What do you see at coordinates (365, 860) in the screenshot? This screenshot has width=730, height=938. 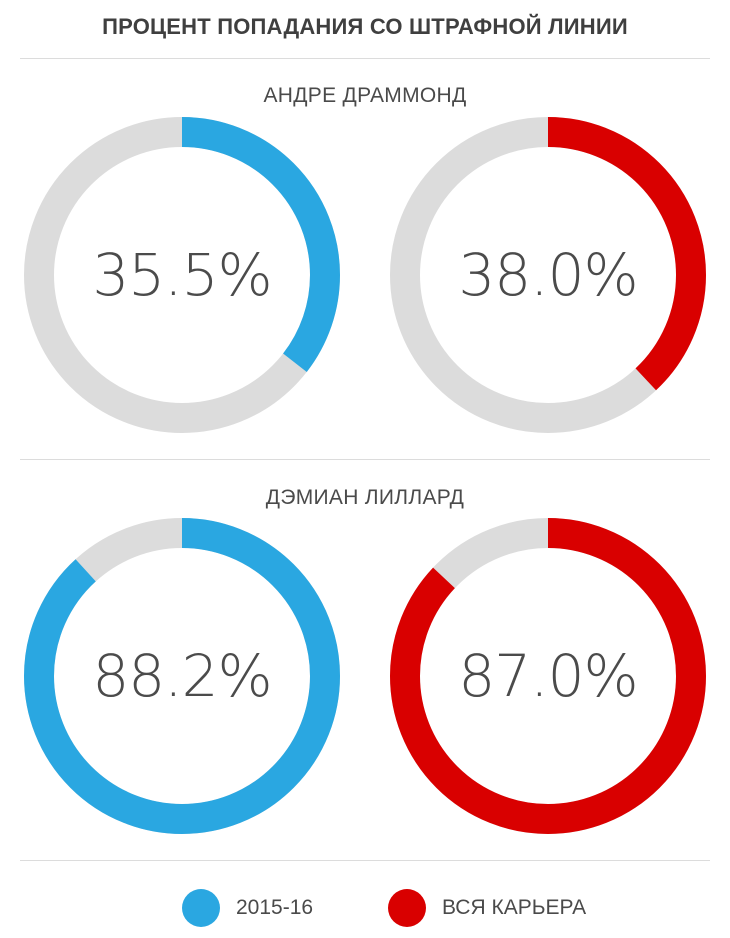 I see `divider-bottom` at bounding box center [365, 860].